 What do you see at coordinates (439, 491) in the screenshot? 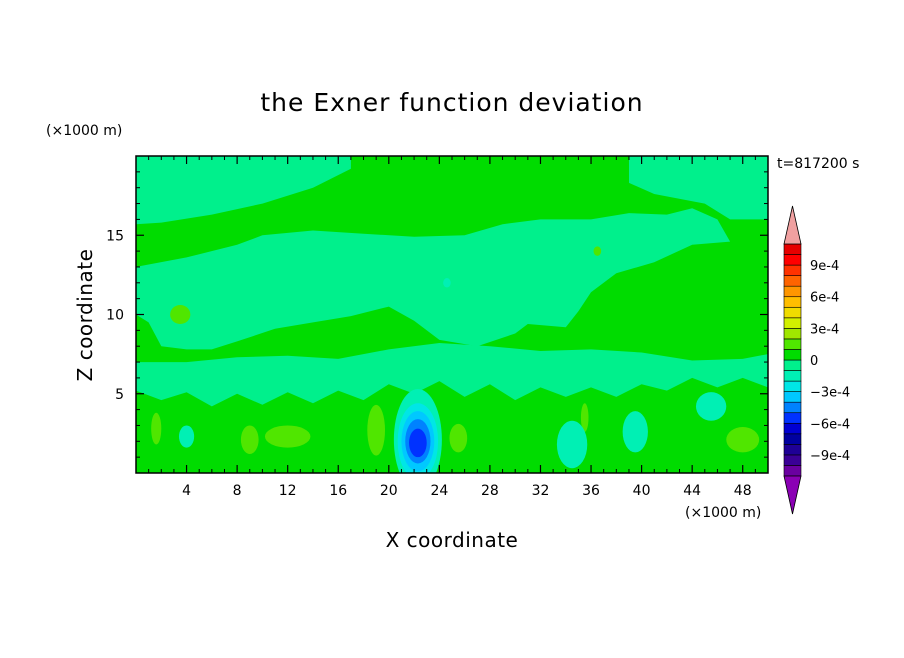
I see `x-tick-label: 24` at bounding box center [439, 491].